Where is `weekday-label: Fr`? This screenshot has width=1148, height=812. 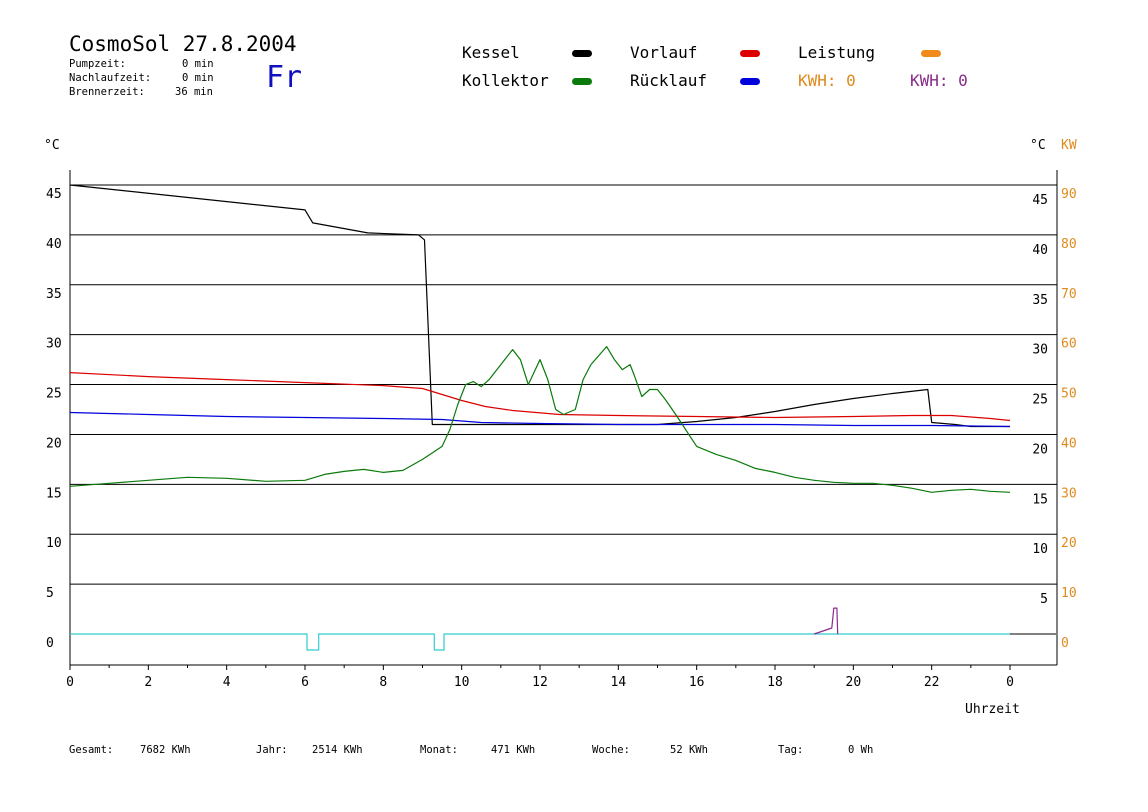
weekday-label: Fr is located at coordinates (284, 77).